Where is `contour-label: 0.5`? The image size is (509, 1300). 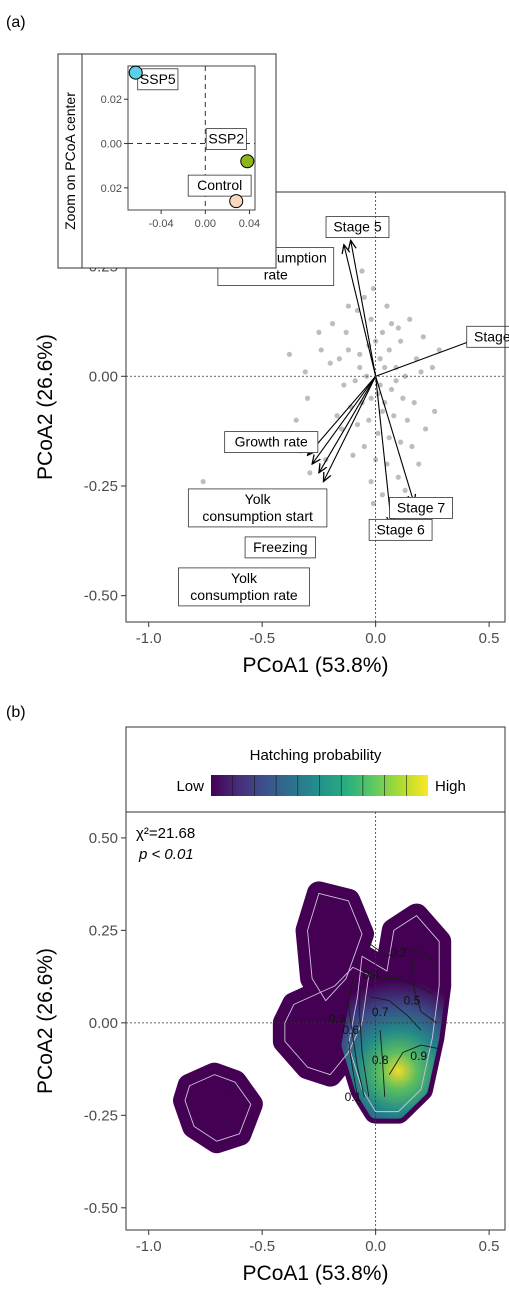
contour-label: 0.5 is located at coordinates (412, 1001).